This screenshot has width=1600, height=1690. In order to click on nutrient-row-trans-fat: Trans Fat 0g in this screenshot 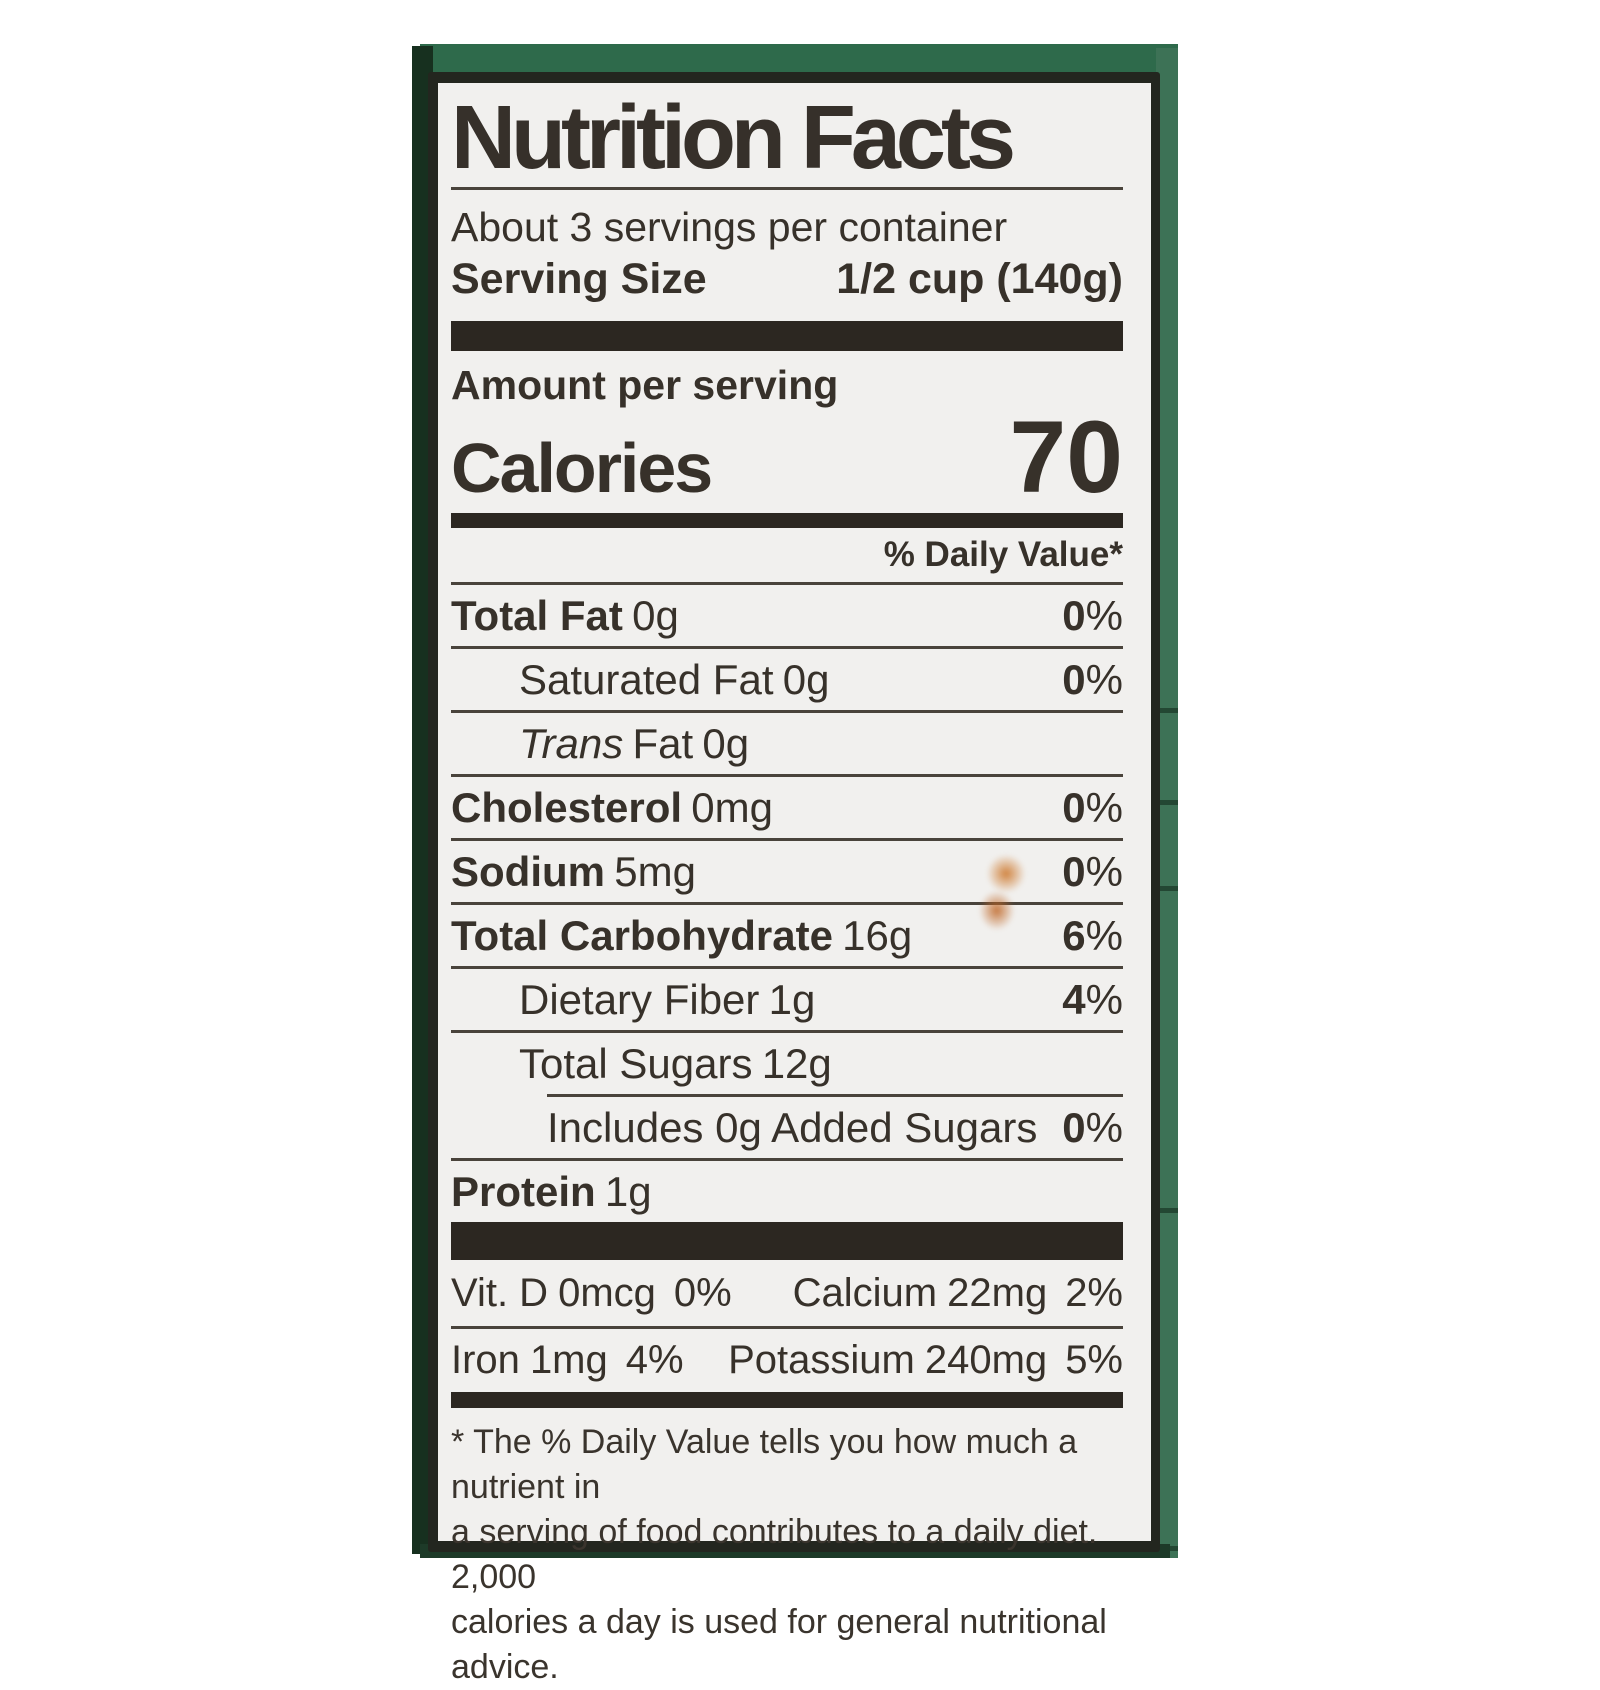, I will do `click(787, 742)`.